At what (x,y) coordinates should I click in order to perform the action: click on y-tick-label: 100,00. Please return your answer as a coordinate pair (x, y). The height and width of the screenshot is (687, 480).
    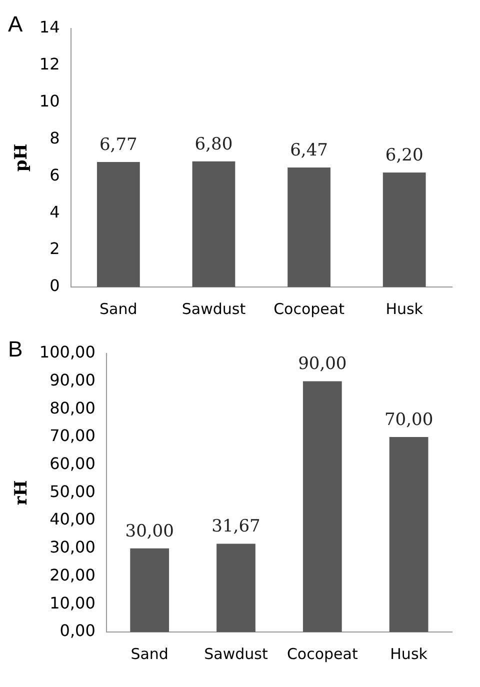
    Looking at the image, I should click on (67, 352).